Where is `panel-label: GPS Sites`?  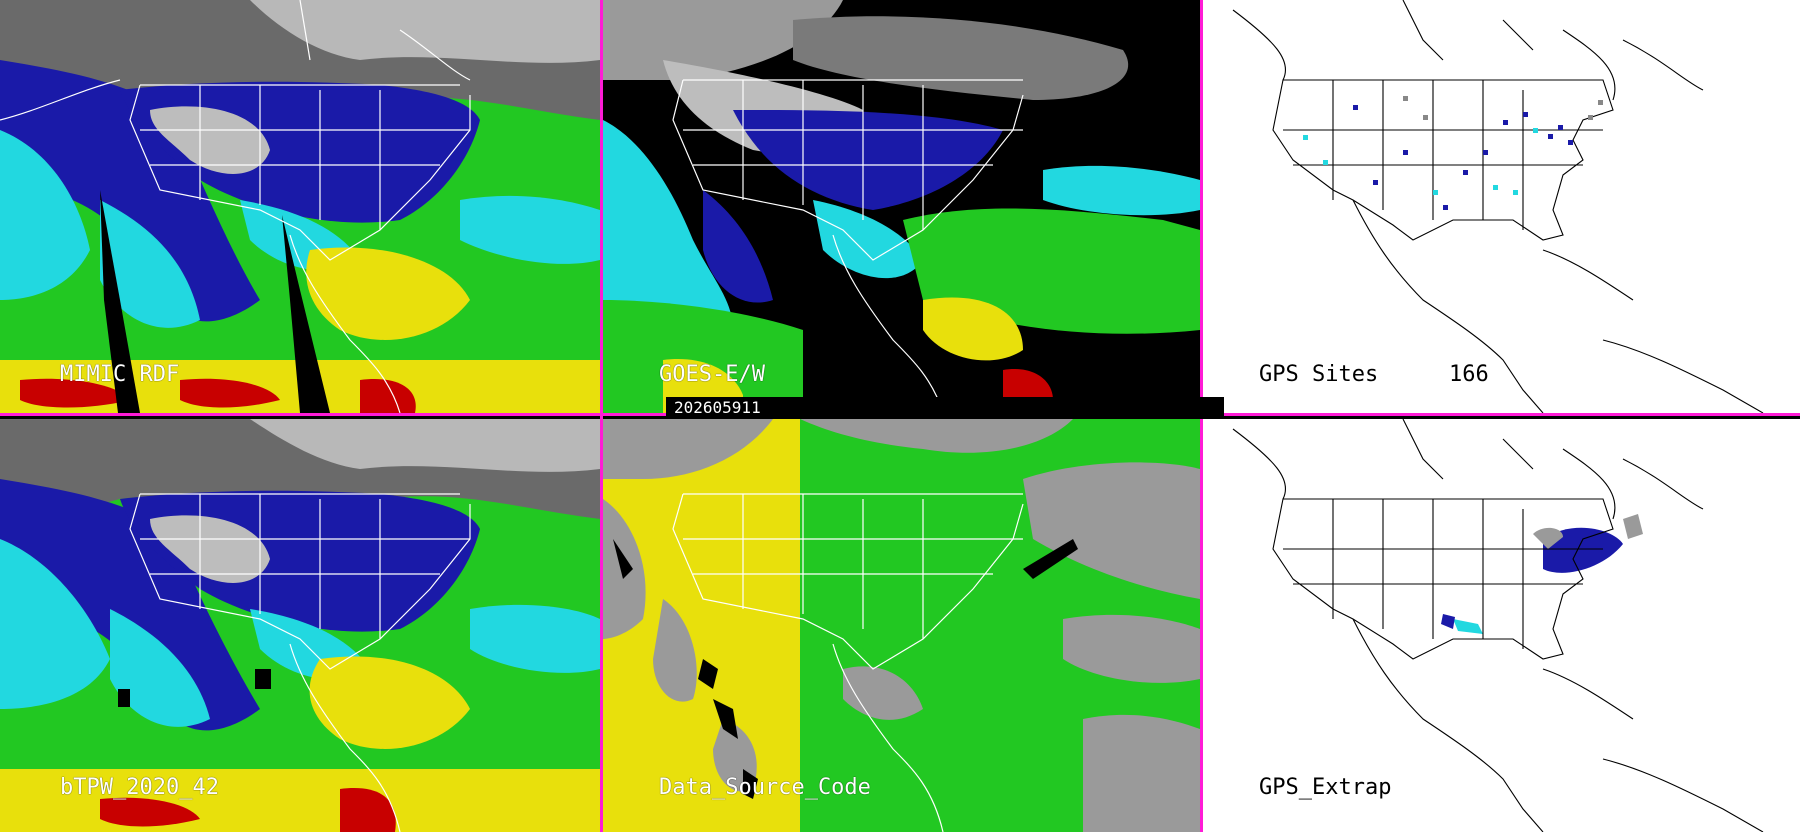
panel-label: GPS Sites is located at coordinates (1319, 374).